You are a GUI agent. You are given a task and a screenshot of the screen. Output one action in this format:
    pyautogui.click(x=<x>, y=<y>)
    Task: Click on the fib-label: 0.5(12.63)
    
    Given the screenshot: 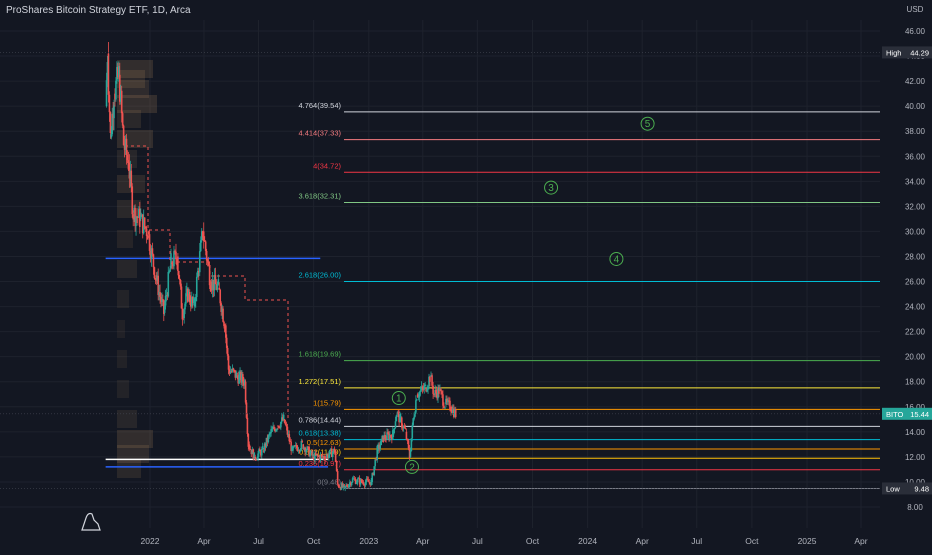 What is the action you would take?
    pyautogui.click(x=324, y=442)
    